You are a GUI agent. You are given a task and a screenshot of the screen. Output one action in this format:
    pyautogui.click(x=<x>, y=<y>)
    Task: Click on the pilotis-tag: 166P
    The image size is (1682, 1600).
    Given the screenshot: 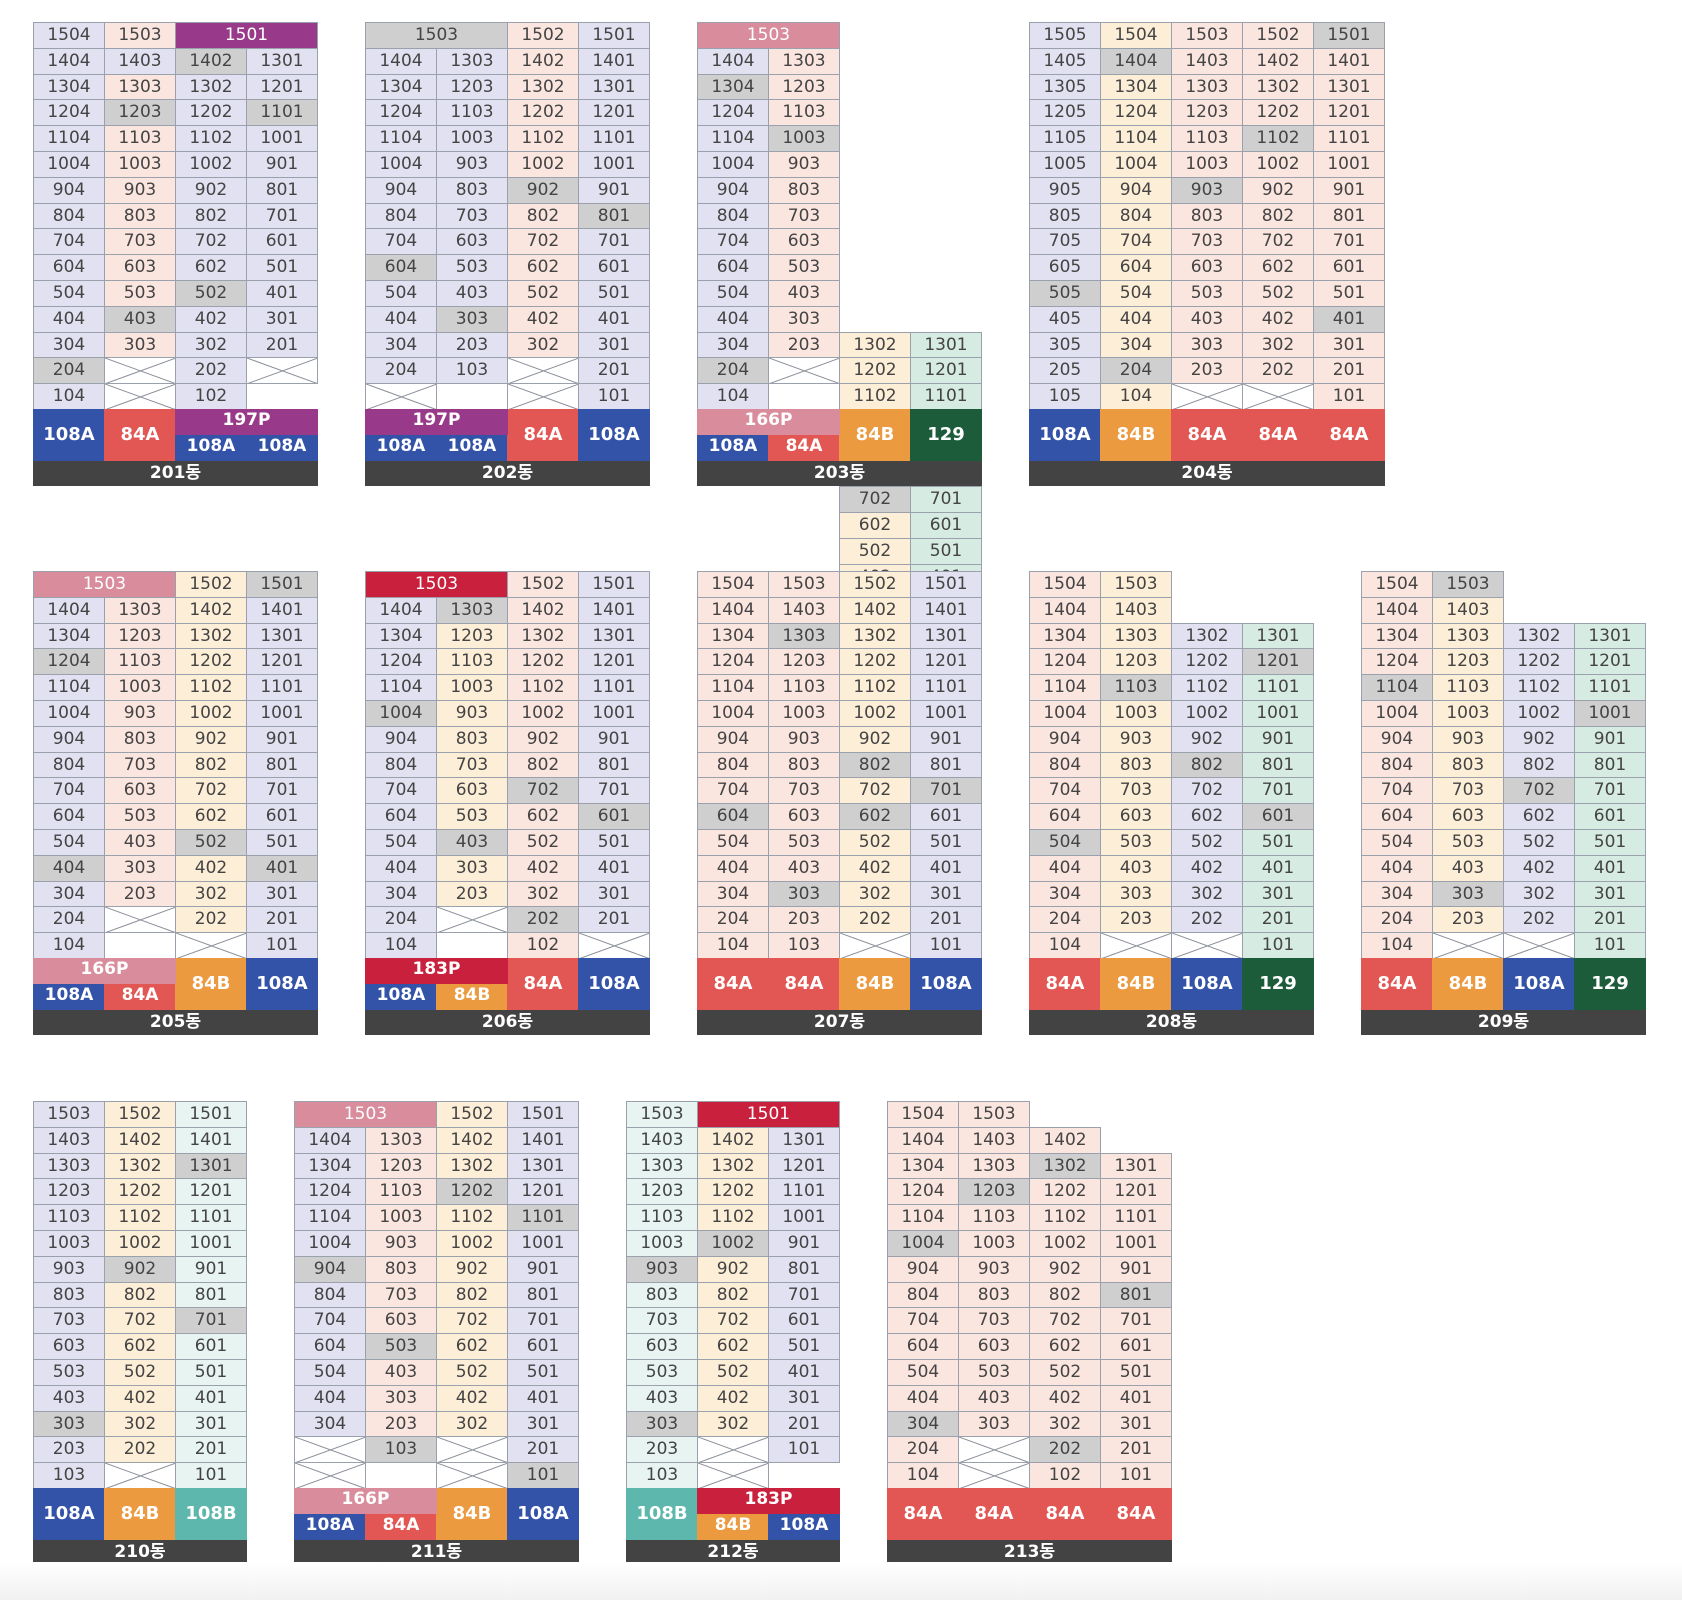 What is the action you would take?
    pyautogui.click(x=365, y=1501)
    